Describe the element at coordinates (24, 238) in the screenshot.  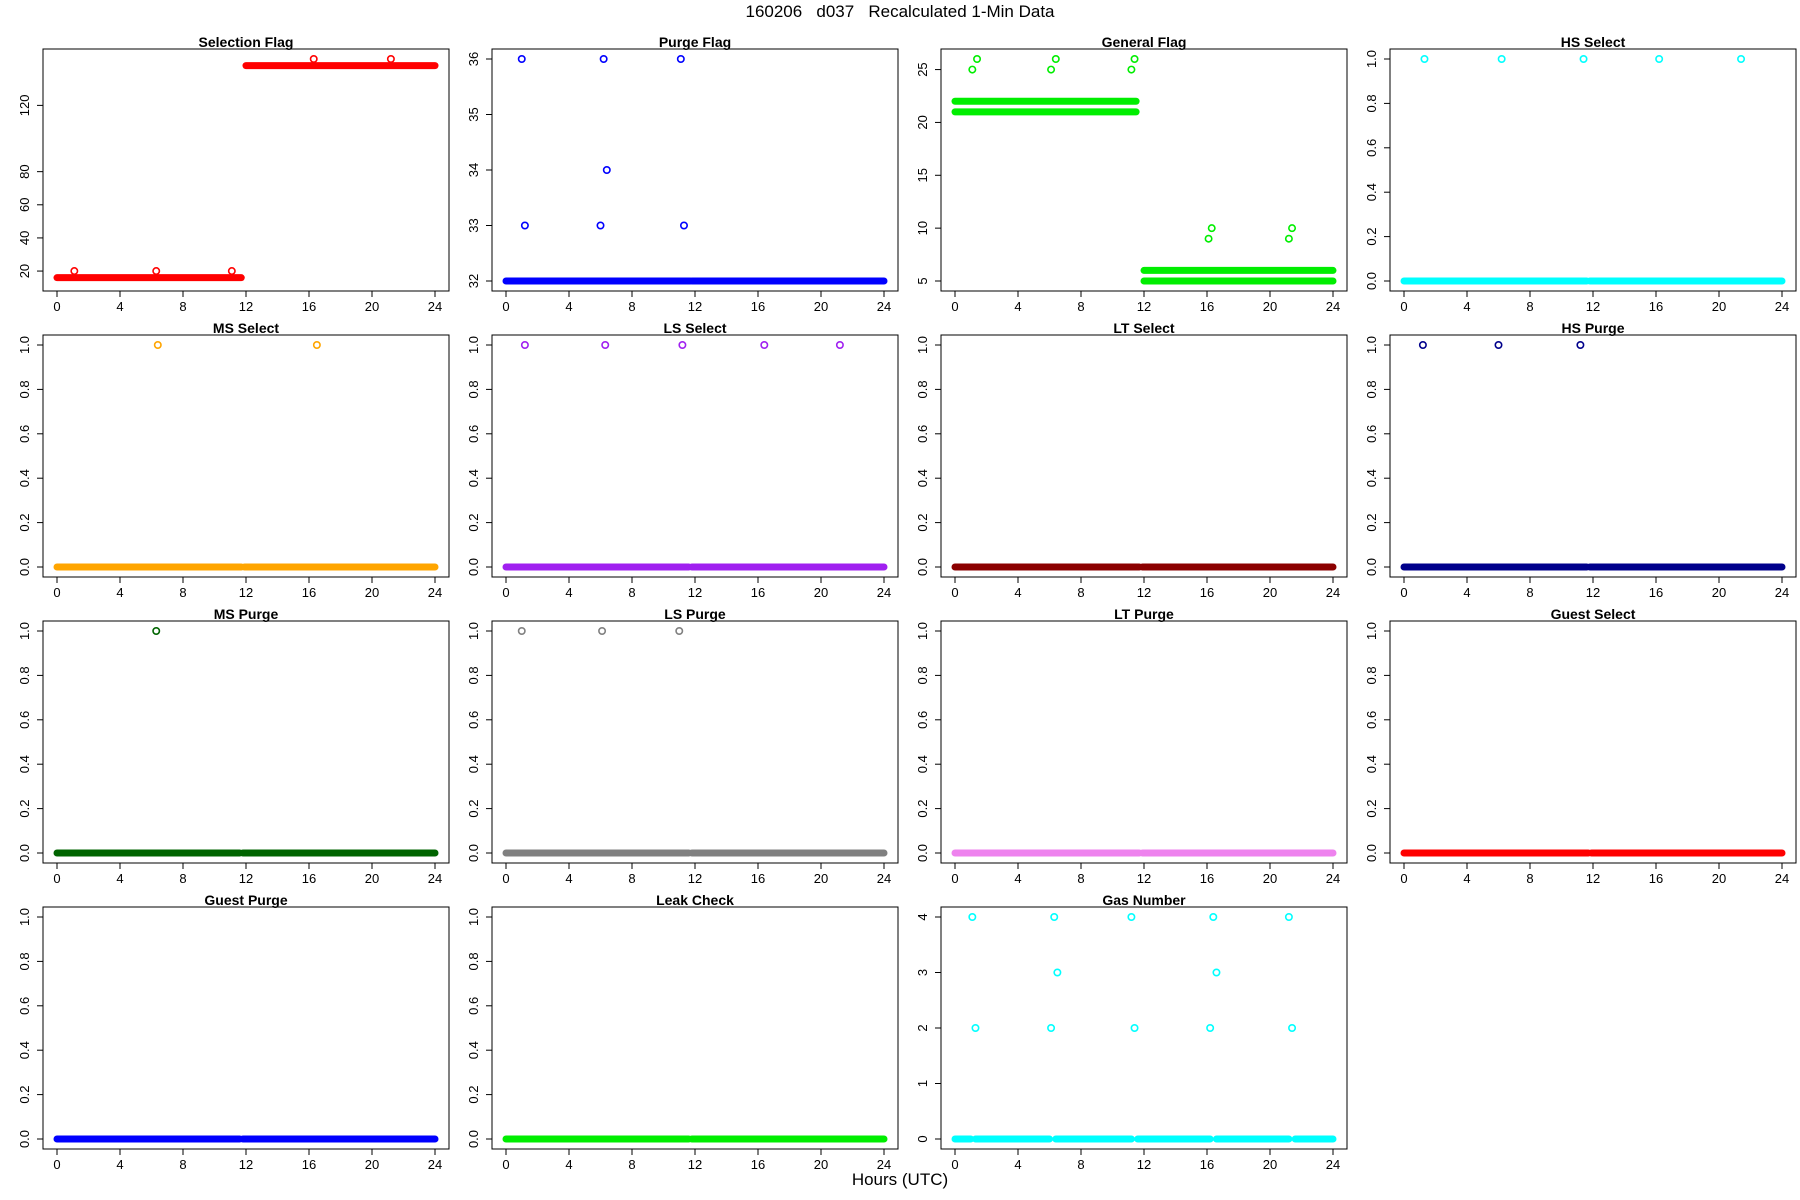
I see `y-tick-label: 40` at that location.